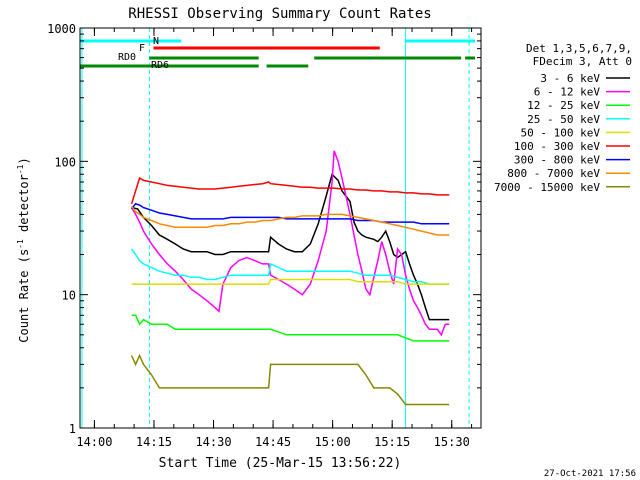 This screenshot has width=640, height=480. I want to click on y-axis-label-sup1: -1, so click(20, 244).